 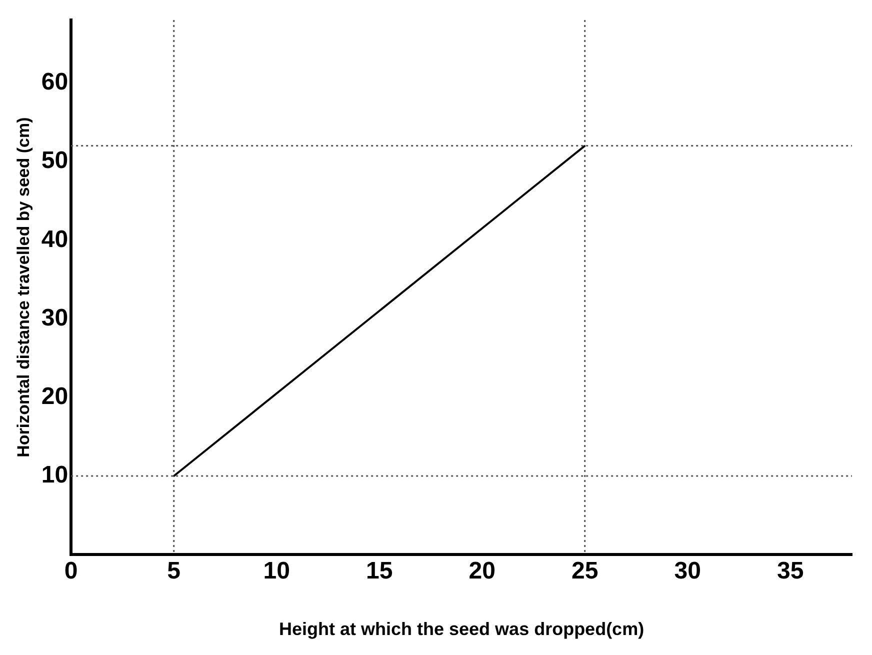 What do you see at coordinates (54, 82) in the screenshot?
I see `y-tick-label: 60` at bounding box center [54, 82].